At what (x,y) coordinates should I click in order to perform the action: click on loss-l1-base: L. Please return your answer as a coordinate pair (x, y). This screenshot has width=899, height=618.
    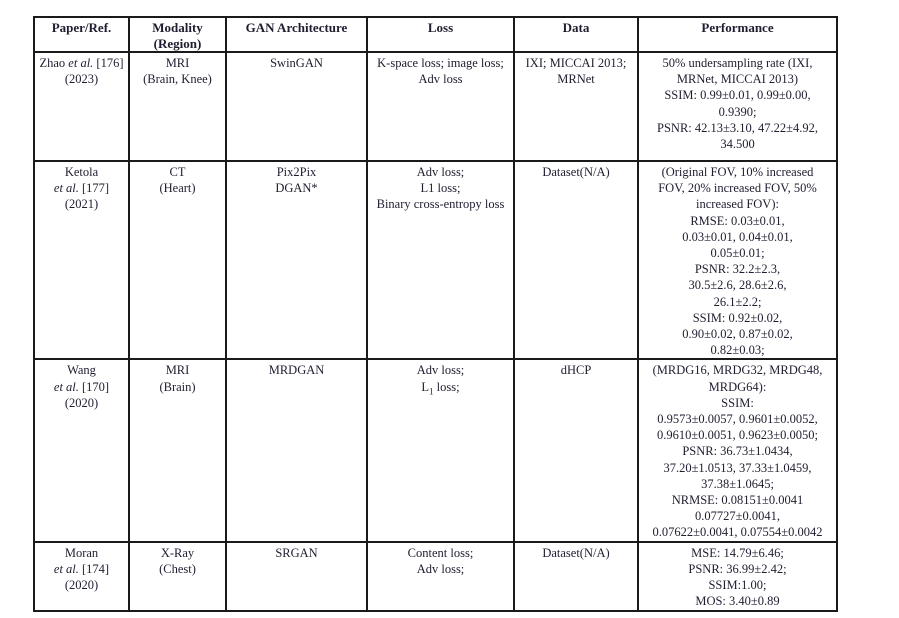
    Looking at the image, I should click on (425, 386).